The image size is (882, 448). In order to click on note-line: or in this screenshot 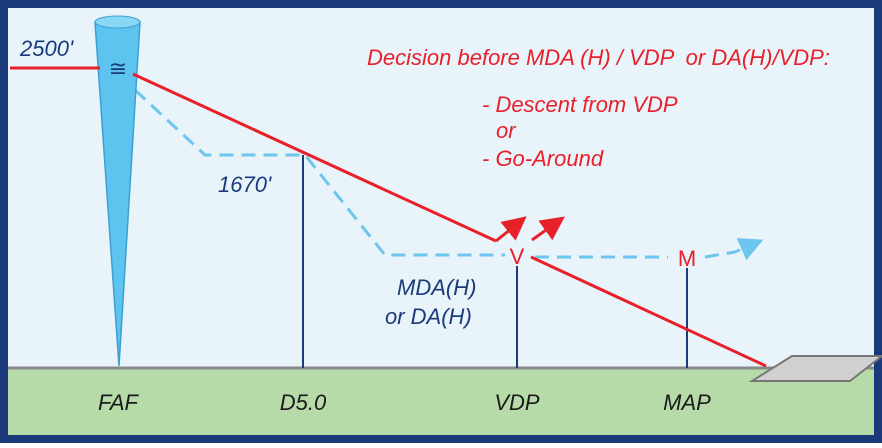, I will do `click(506, 130)`.